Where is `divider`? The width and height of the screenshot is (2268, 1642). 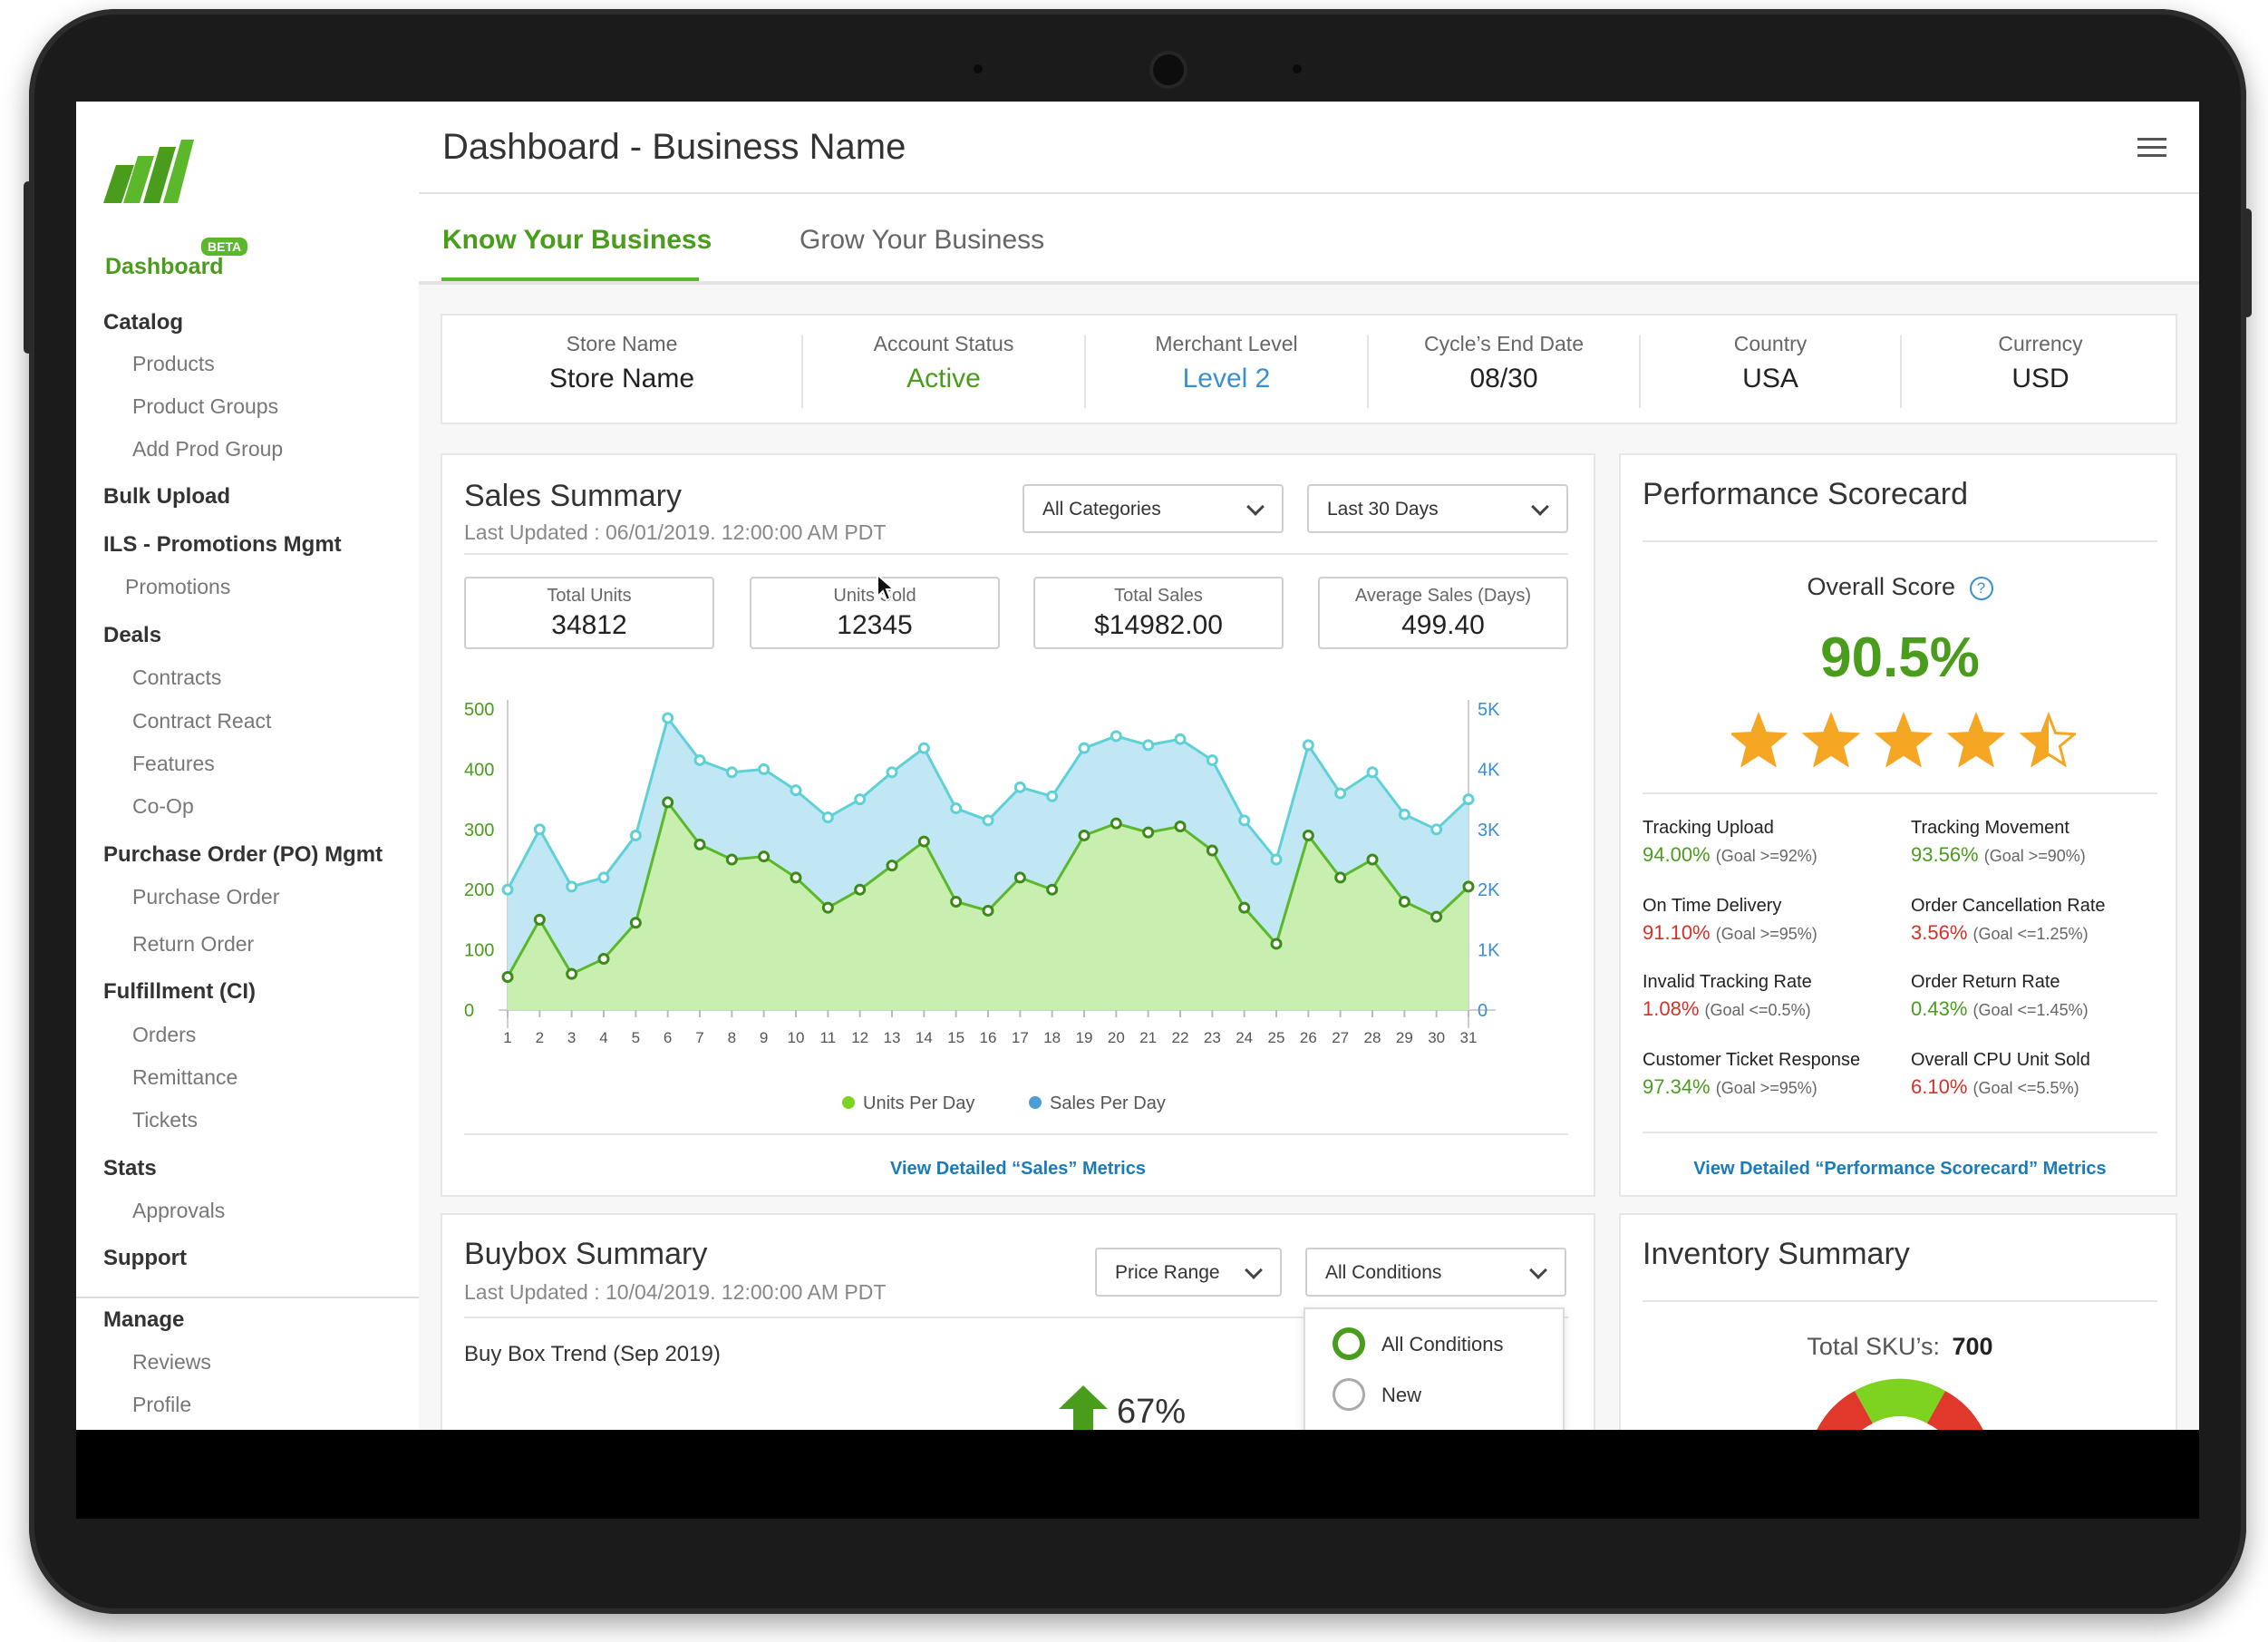
divider is located at coordinates (1016, 1134).